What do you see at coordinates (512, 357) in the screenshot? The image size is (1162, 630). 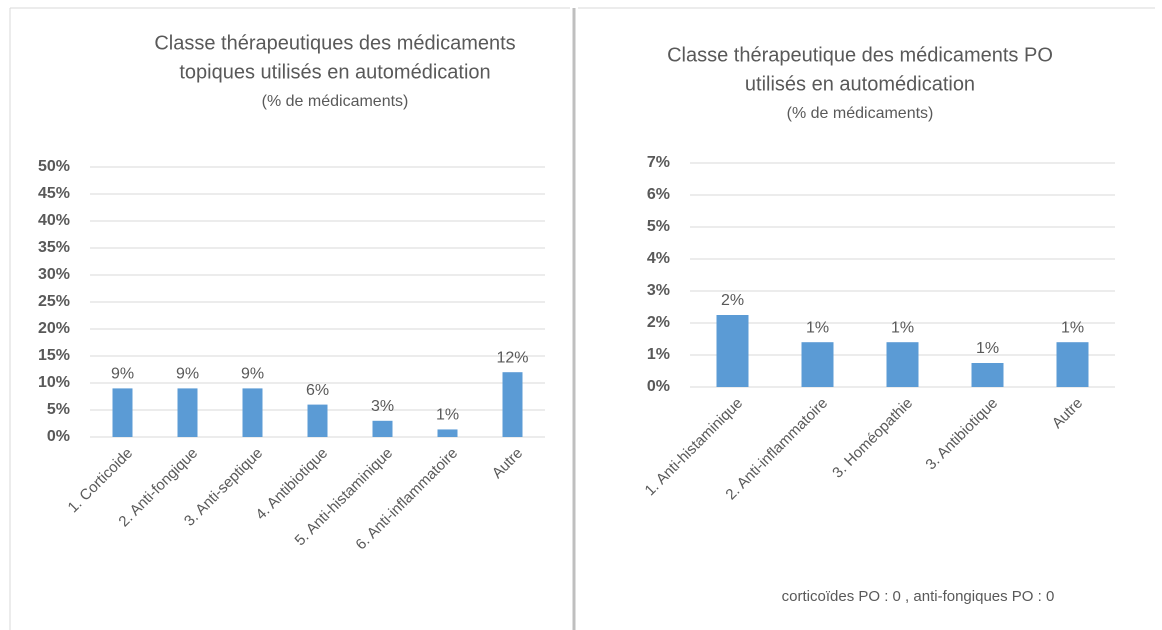 I see `value-label: 12%` at bounding box center [512, 357].